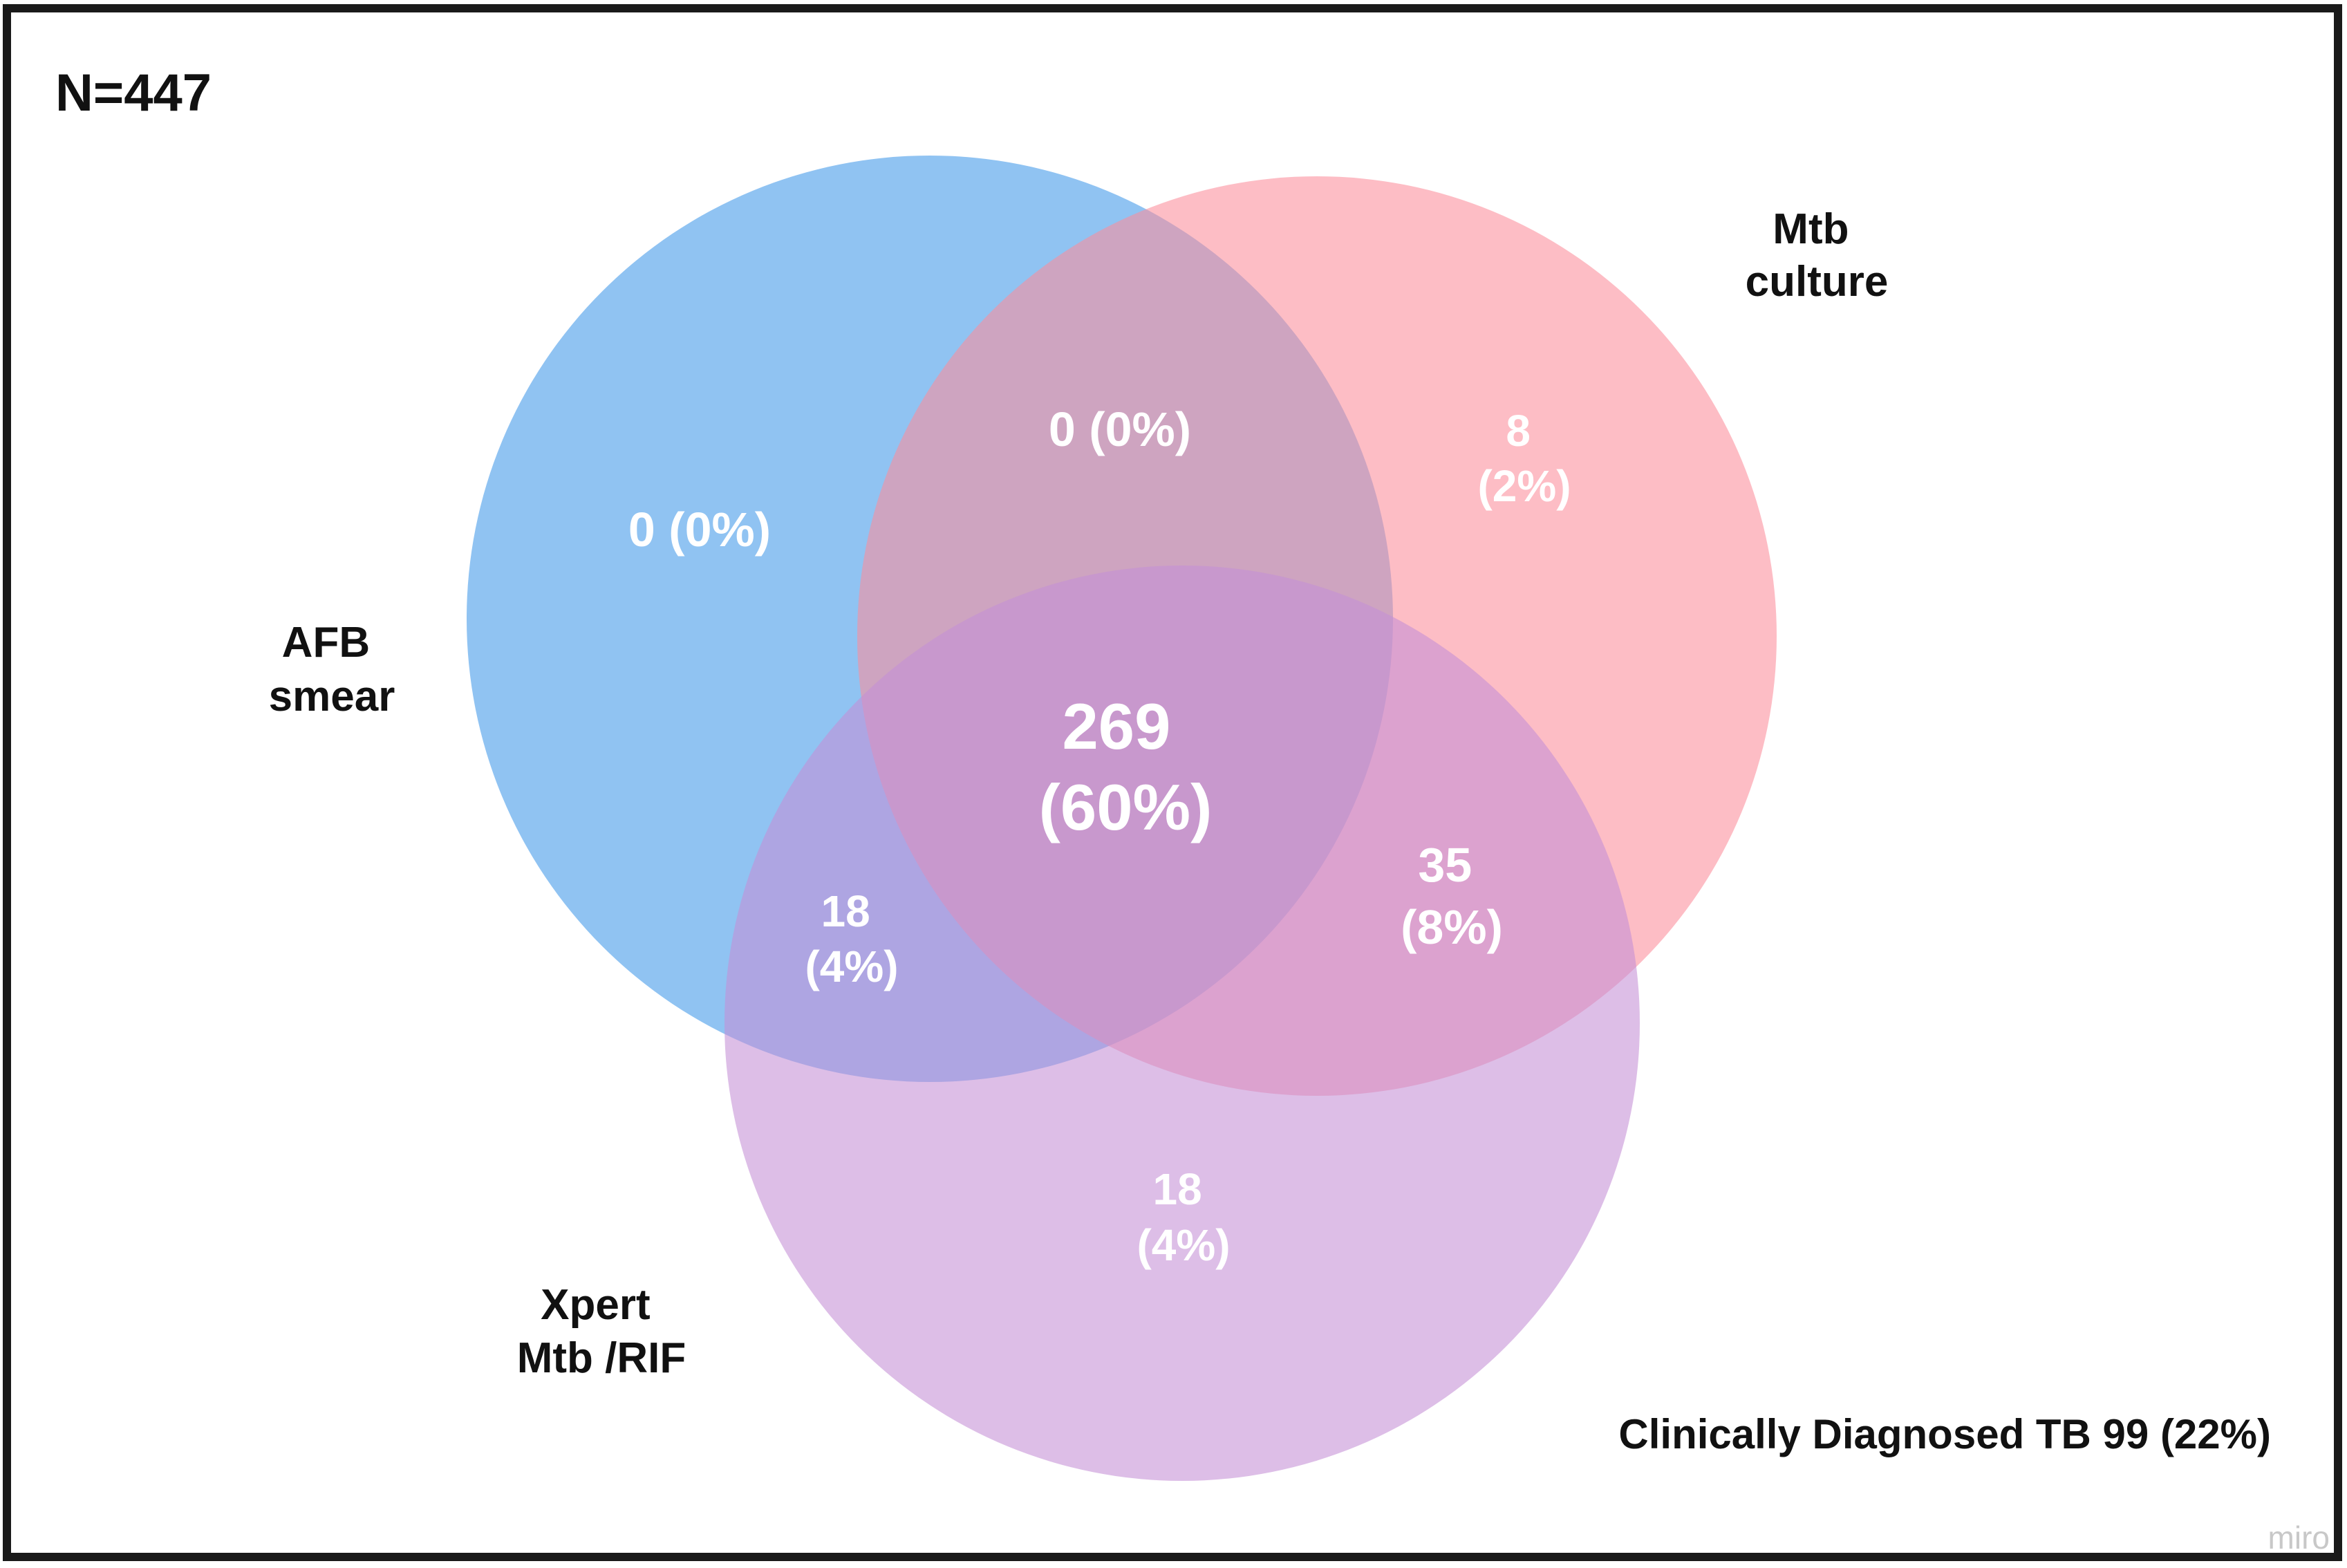 Image resolution: width=2347 pixels, height=1568 pixels. Describe the element at coordinates (1126, 766) in the screenshot. I see `region-all-three: 269 (60%)` at that location.